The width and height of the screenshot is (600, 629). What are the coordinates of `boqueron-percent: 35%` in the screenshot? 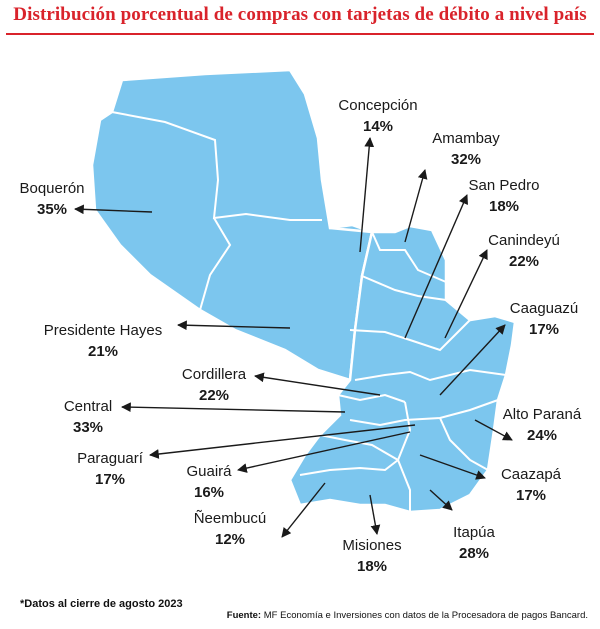 It's located at (52, 209).